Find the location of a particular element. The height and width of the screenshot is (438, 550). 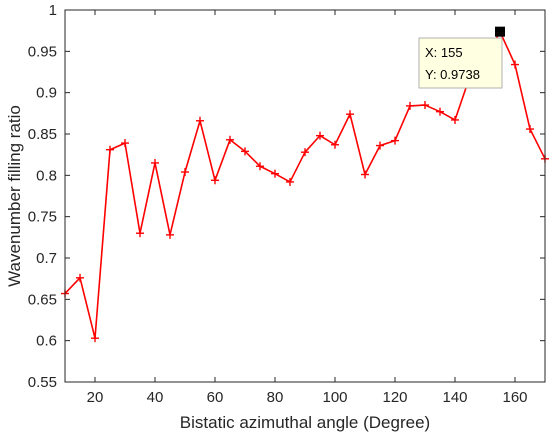

y-tick-label: 0.55 is located at coordinates (42, 382).